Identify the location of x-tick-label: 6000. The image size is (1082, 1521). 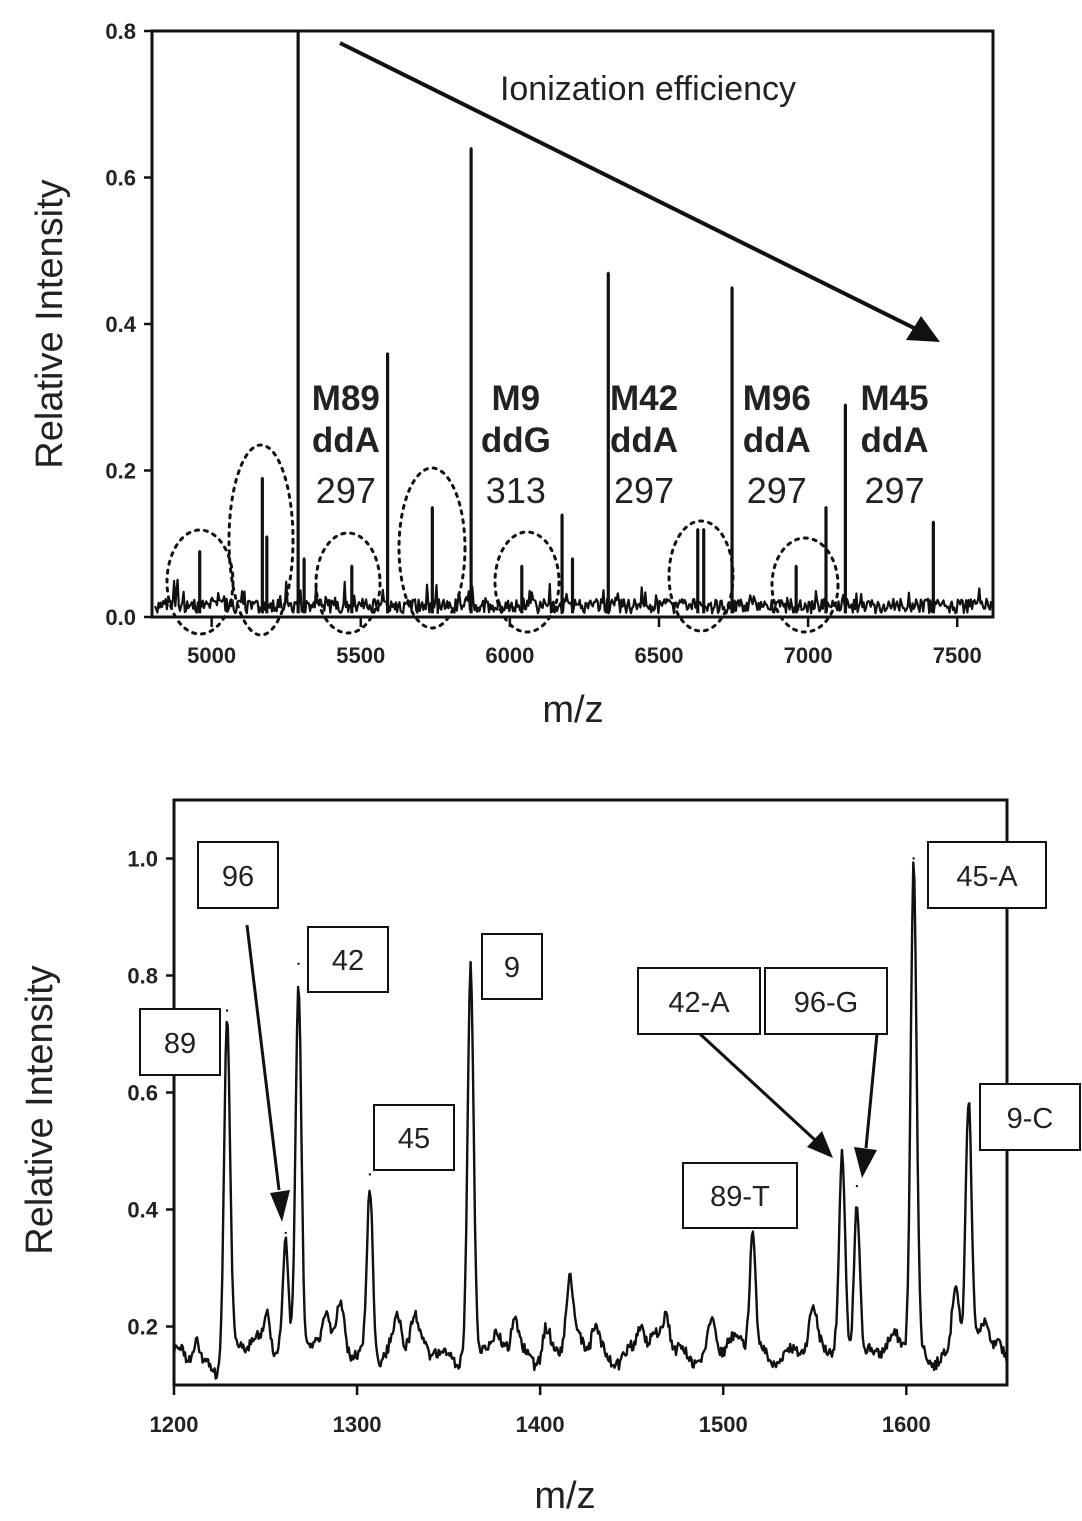
(509, 655).